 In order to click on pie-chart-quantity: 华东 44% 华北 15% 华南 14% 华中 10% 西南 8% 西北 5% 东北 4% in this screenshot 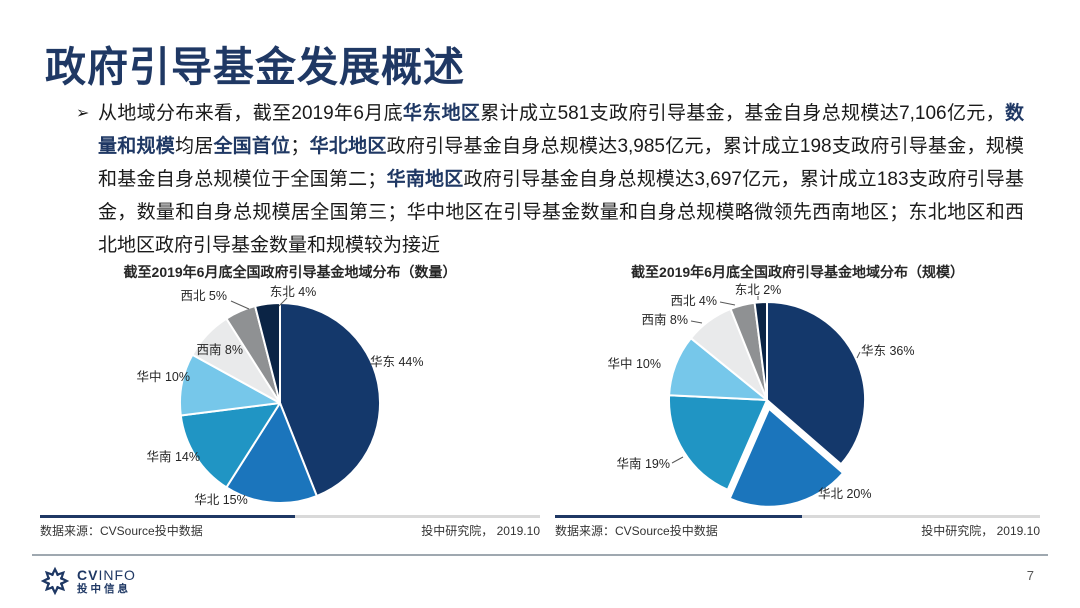, I will do `click(280, 396)`.